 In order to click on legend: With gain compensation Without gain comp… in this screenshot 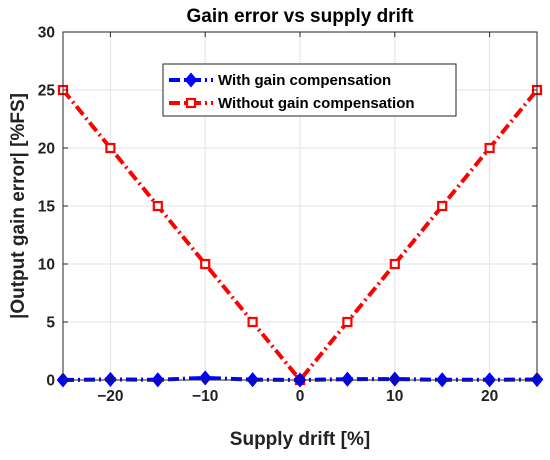, I will do `click(309, 90)`.